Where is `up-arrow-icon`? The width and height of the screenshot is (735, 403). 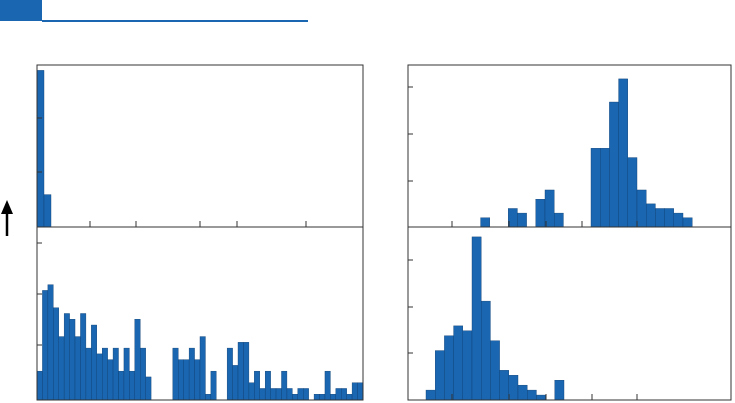 up-arrow-icon is located at coordinates (7, 218).